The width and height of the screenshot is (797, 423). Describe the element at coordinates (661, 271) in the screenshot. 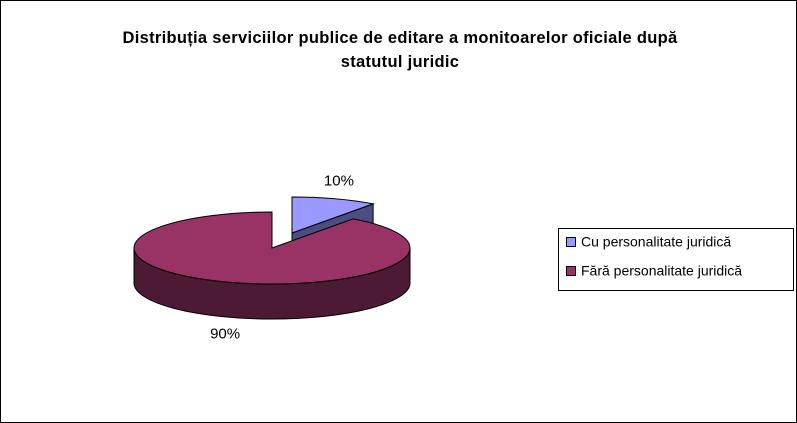

I see `legend-label: Fără personalitate juridică` at that location.